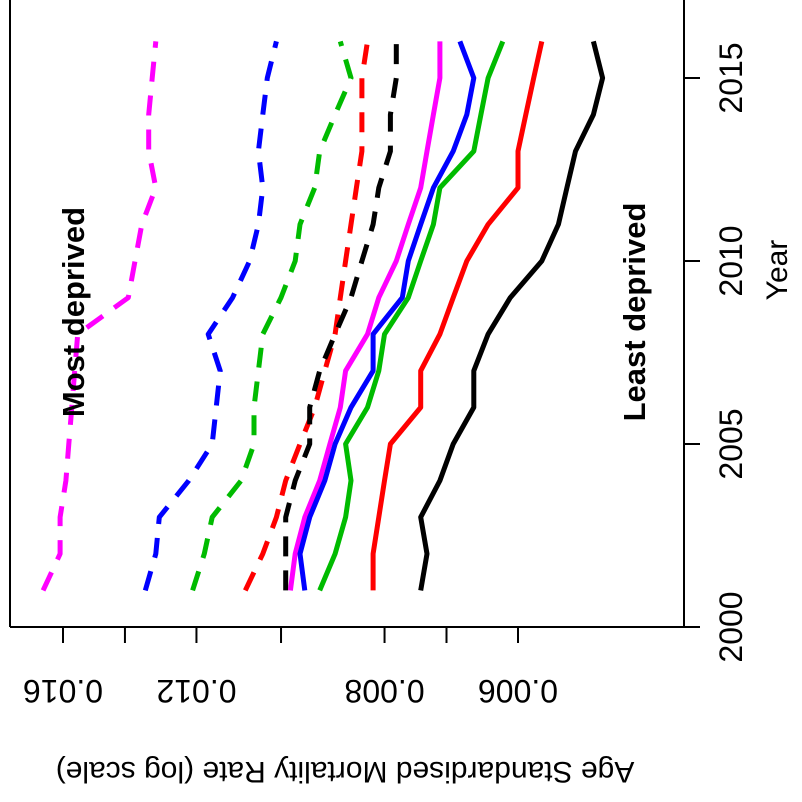 Image resolution: width=802 pixels, height=802 pixels. I want to click on x-tick-label-0: 2000, so click(731, 626).